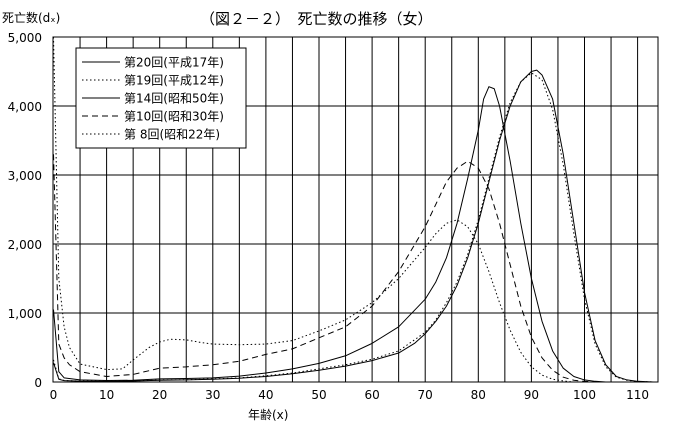  Describe the element at coordinates (371, 395) in the screenshot. I see `x-tick-label: 60` at that location.